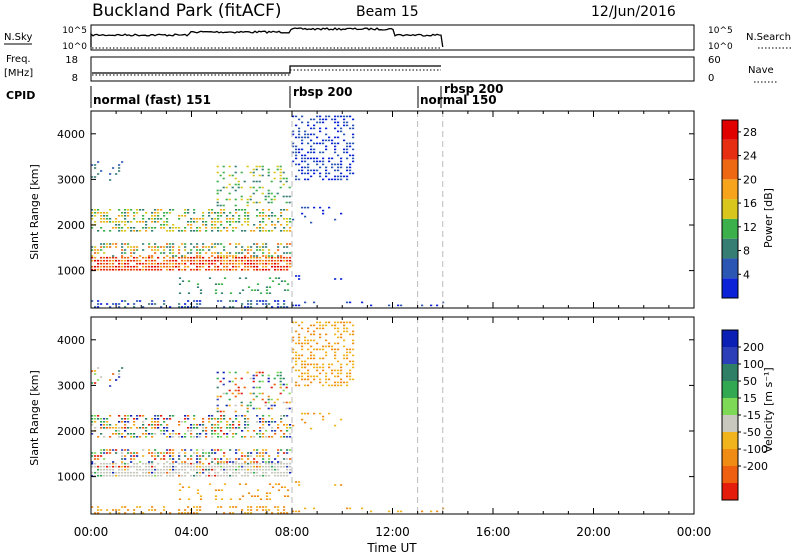 The width and height of the screenshot is (800, 554). What do you see at coordinates (752, 415) in the screenshot?
I see `velocity-colorbar-tick: -15` at bounding box center [752, 415].